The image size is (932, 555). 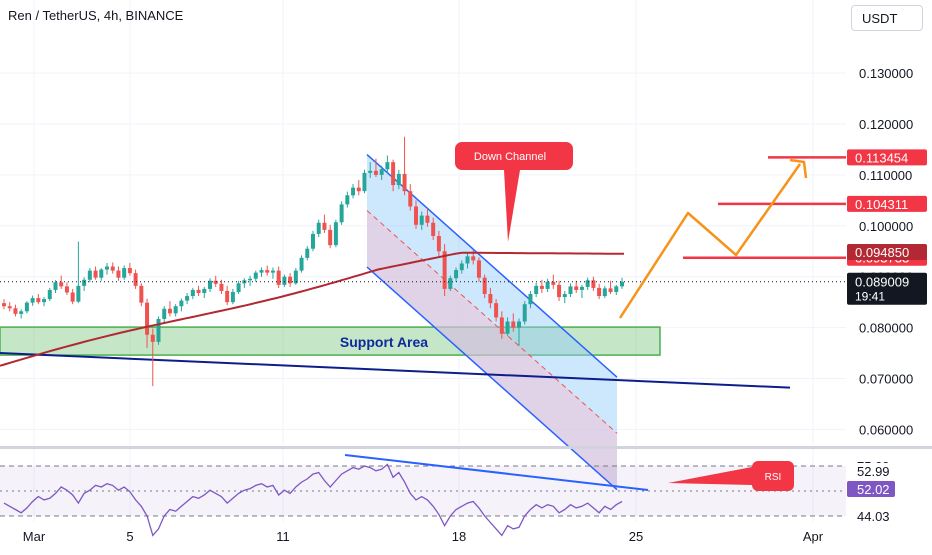 I want to click on price-axis-label: 0.070000, so click(x=886, y=379).